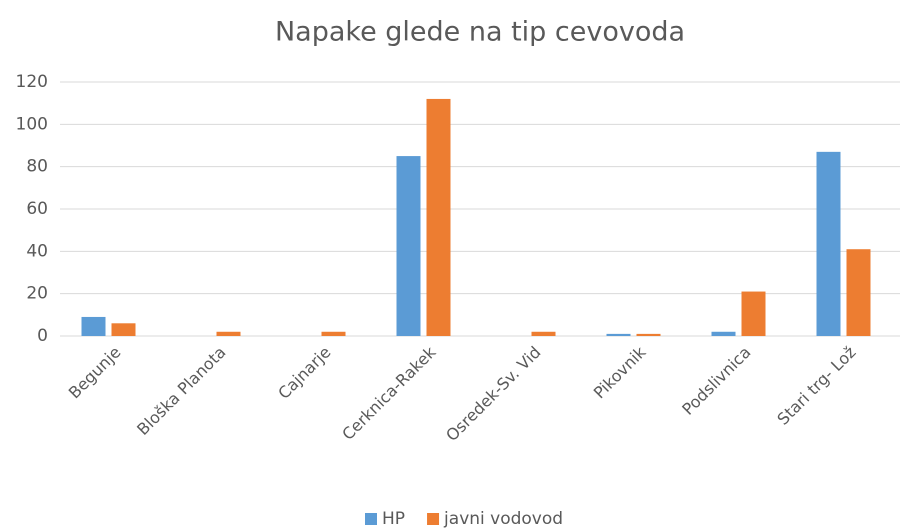 The image size is (912, 531). What do you see at coordinates (37, 294) in the screenshot?
I see `y-tick-label: 20` at bounding box center [37, 294].